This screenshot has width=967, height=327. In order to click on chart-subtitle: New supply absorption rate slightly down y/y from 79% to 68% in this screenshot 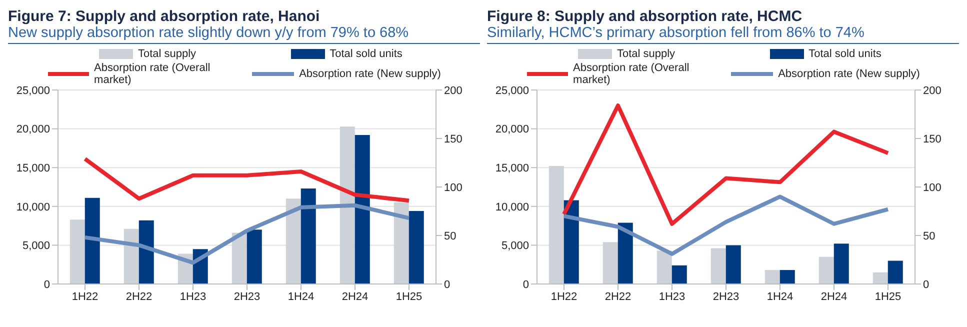, I will do `click(244, 34)`.